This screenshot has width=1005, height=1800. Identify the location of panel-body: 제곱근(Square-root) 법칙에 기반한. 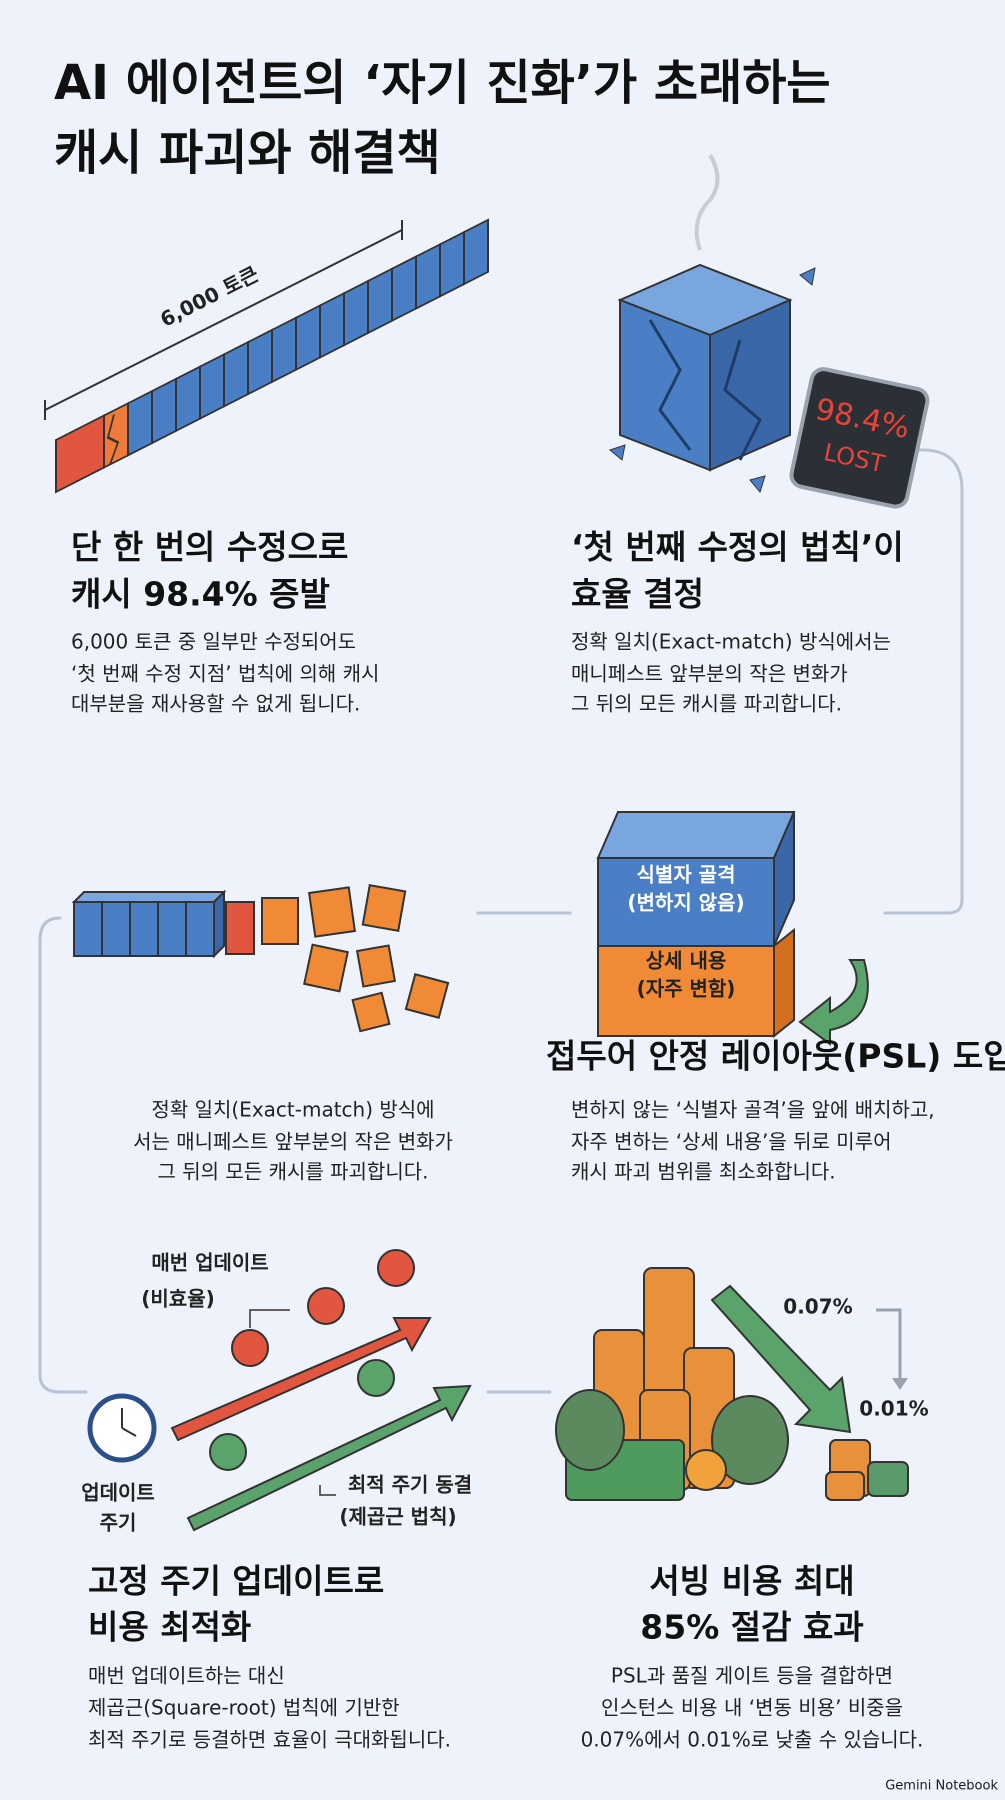
(244, 1708).